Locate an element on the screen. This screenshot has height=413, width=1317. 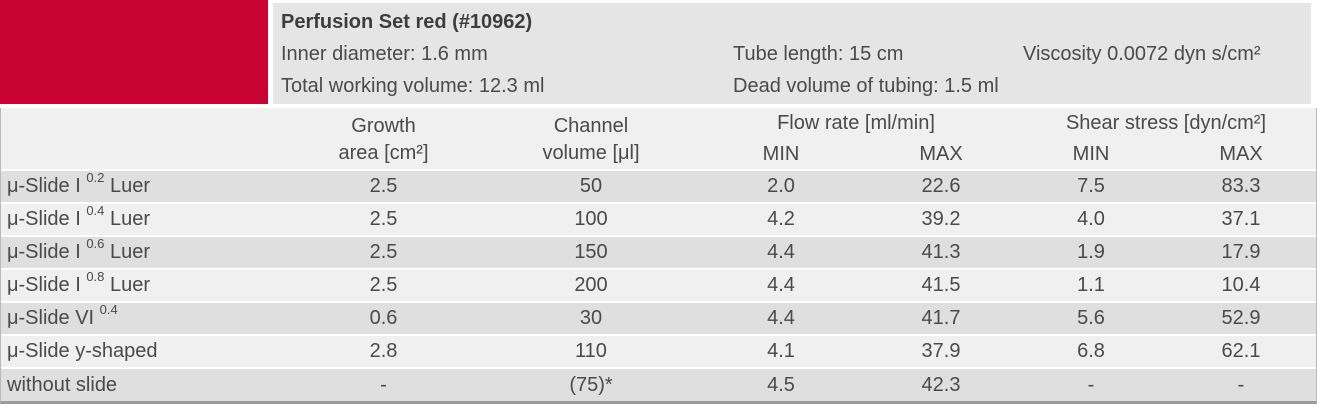
row-label-superscript: 0.6 is located at coordinates (95, 244).